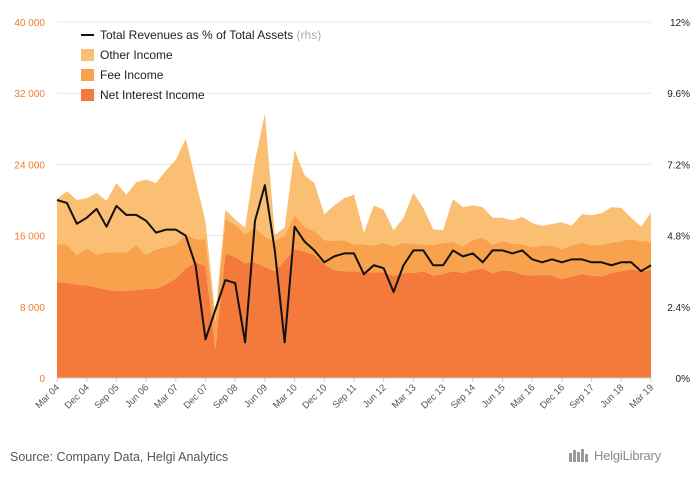  I want to click on y-left-tick-label: 32 000, so click(29, 94).